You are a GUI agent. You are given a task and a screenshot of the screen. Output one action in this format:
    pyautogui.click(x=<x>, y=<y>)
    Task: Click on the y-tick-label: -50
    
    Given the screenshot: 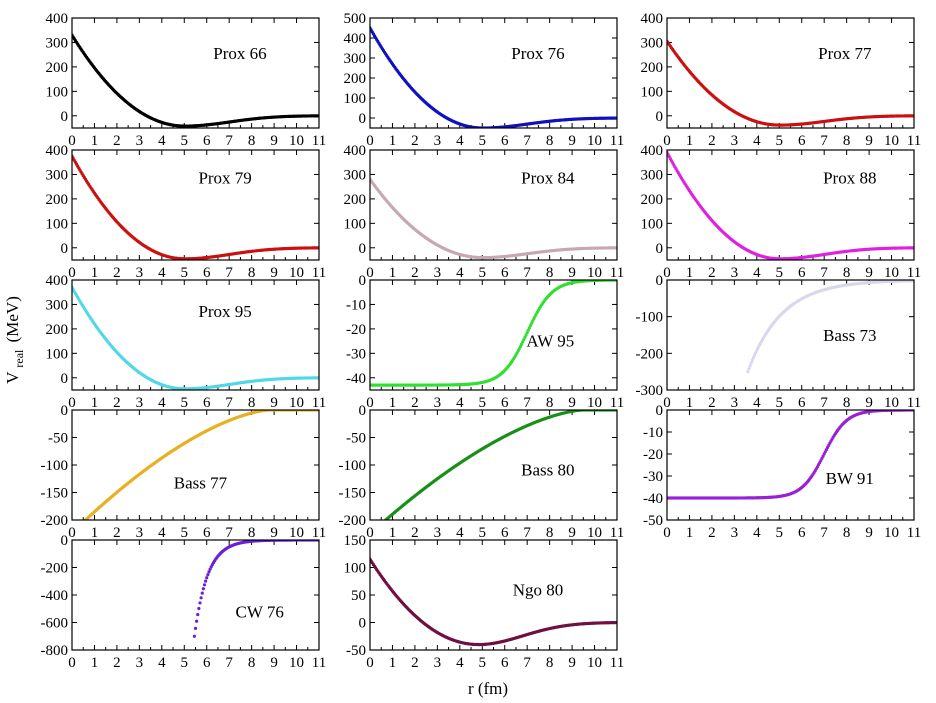 What is the action you would take?
    pyautogui.click(x=58, y=439)
    